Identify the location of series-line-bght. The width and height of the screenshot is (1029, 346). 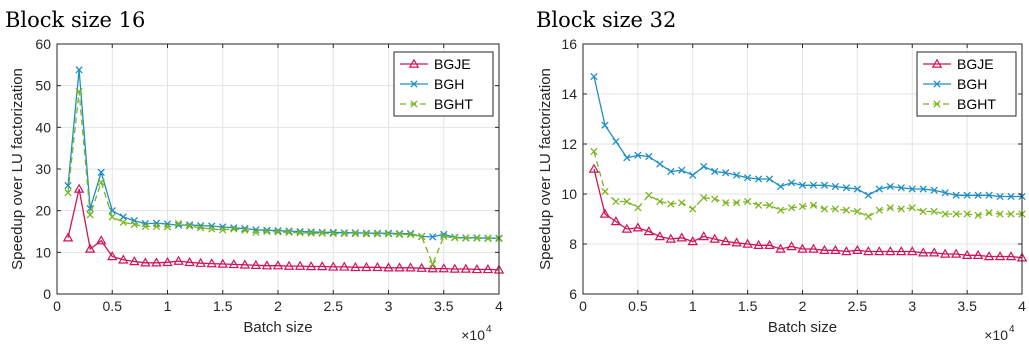
(807, 184).